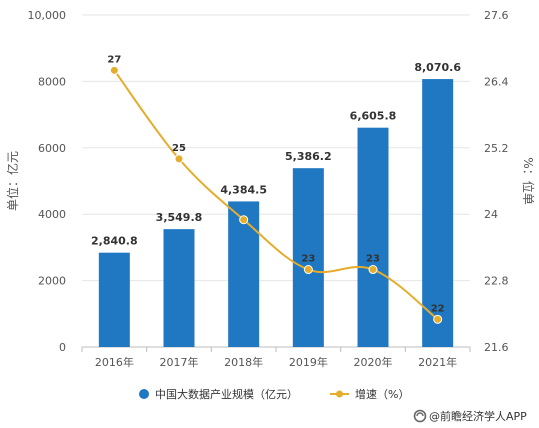 The width and height of the screenshot is (539, 428). Describe the element at coordinates (52, 81) in the screenshot. I see `left-tick-label: 8000` at that location.